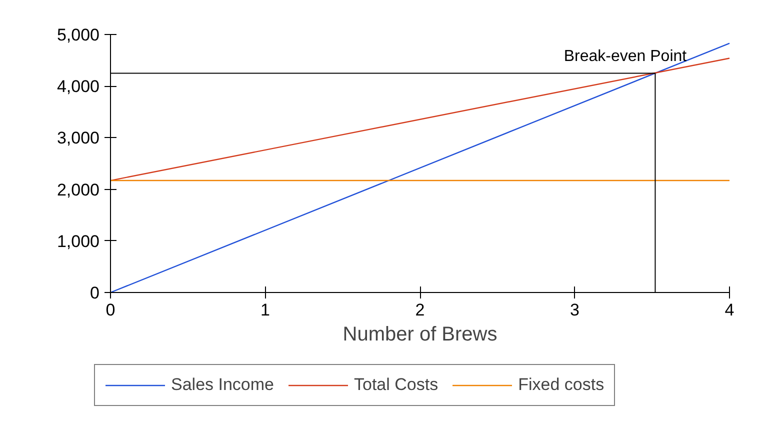 The width and height of the screenshot is (771, 444). What do you see at coordinates (78, 86) in the screenshot?
I see `y-tick-label: 4,000` at bounding box center [78, 86].